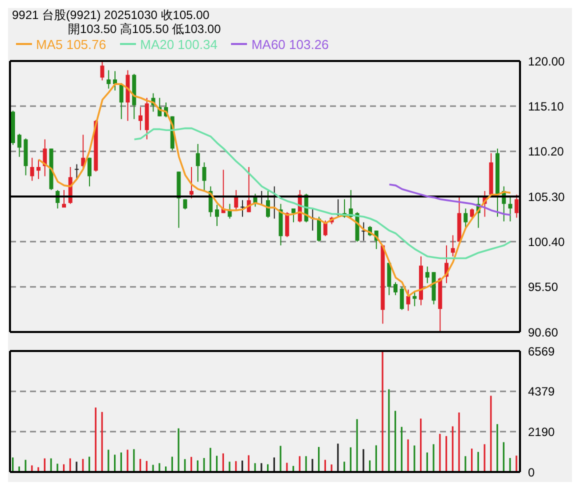 This screenshot has height=500, width=580. Describe the element at coordinates (543, 287) in the screenshot. I see `y-tick-label: 95.50` at that location.